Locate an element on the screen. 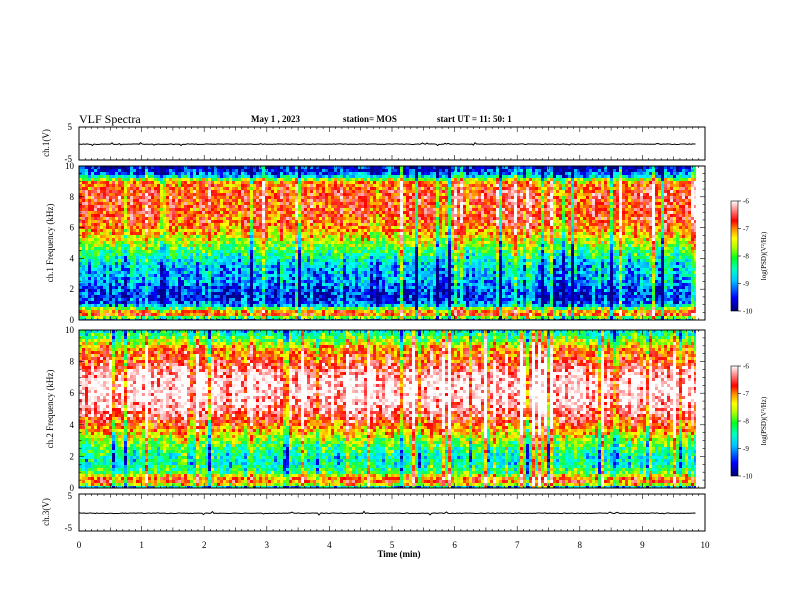  ch1-ytick-5: 5 is located at coordinates (70, 127).